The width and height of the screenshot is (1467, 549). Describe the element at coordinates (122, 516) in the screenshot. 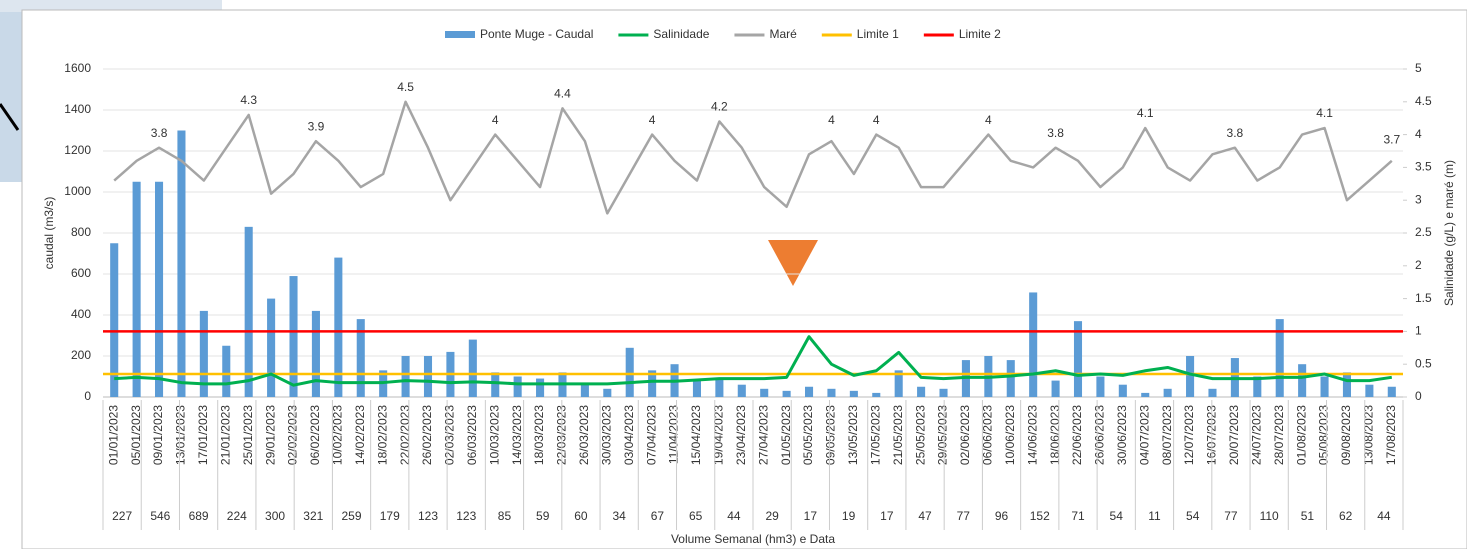

I see `weekly-volume: 227` at that location.